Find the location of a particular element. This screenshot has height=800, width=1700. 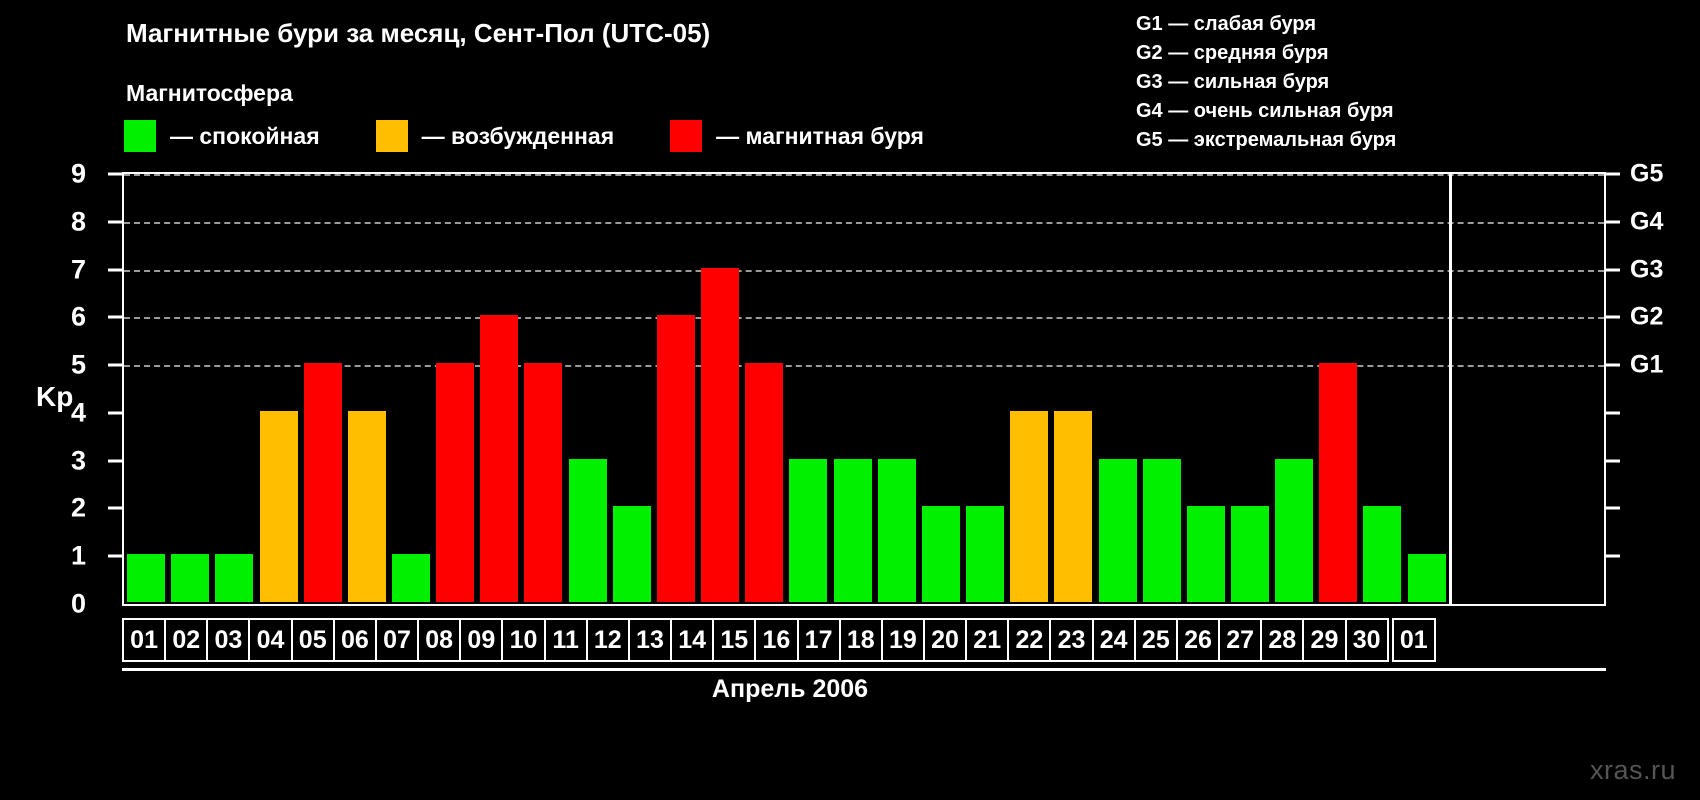

day-label-15: 15 is located at coordinates (734, 640).